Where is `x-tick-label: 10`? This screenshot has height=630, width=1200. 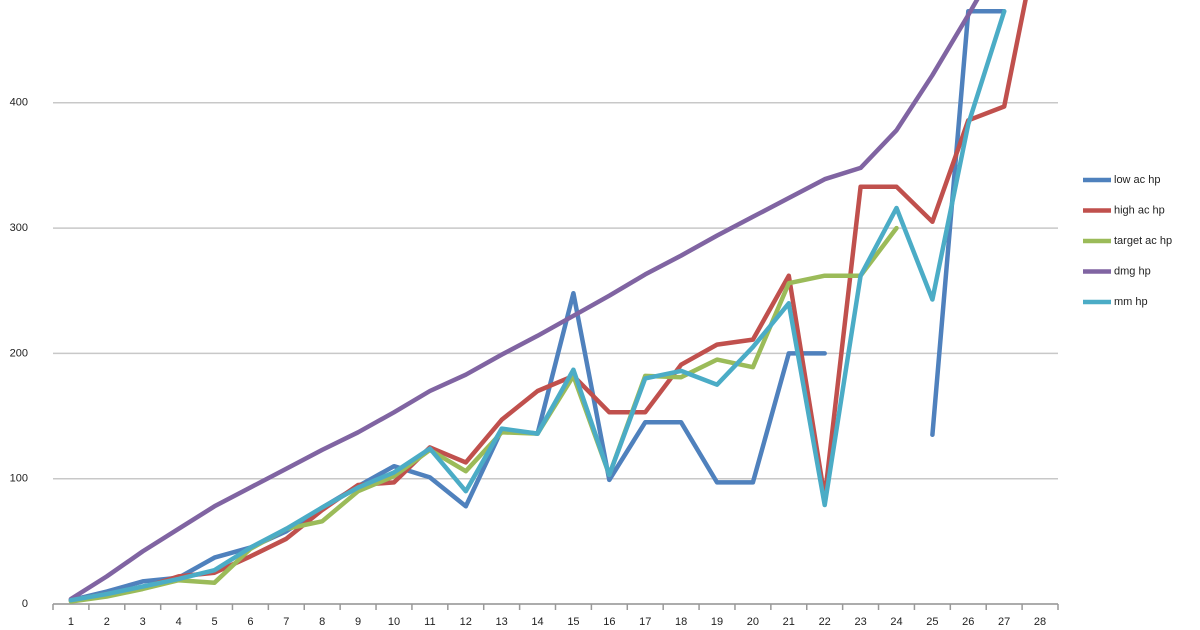
x-tick-label: 10 is located at coordinates (394, 622).